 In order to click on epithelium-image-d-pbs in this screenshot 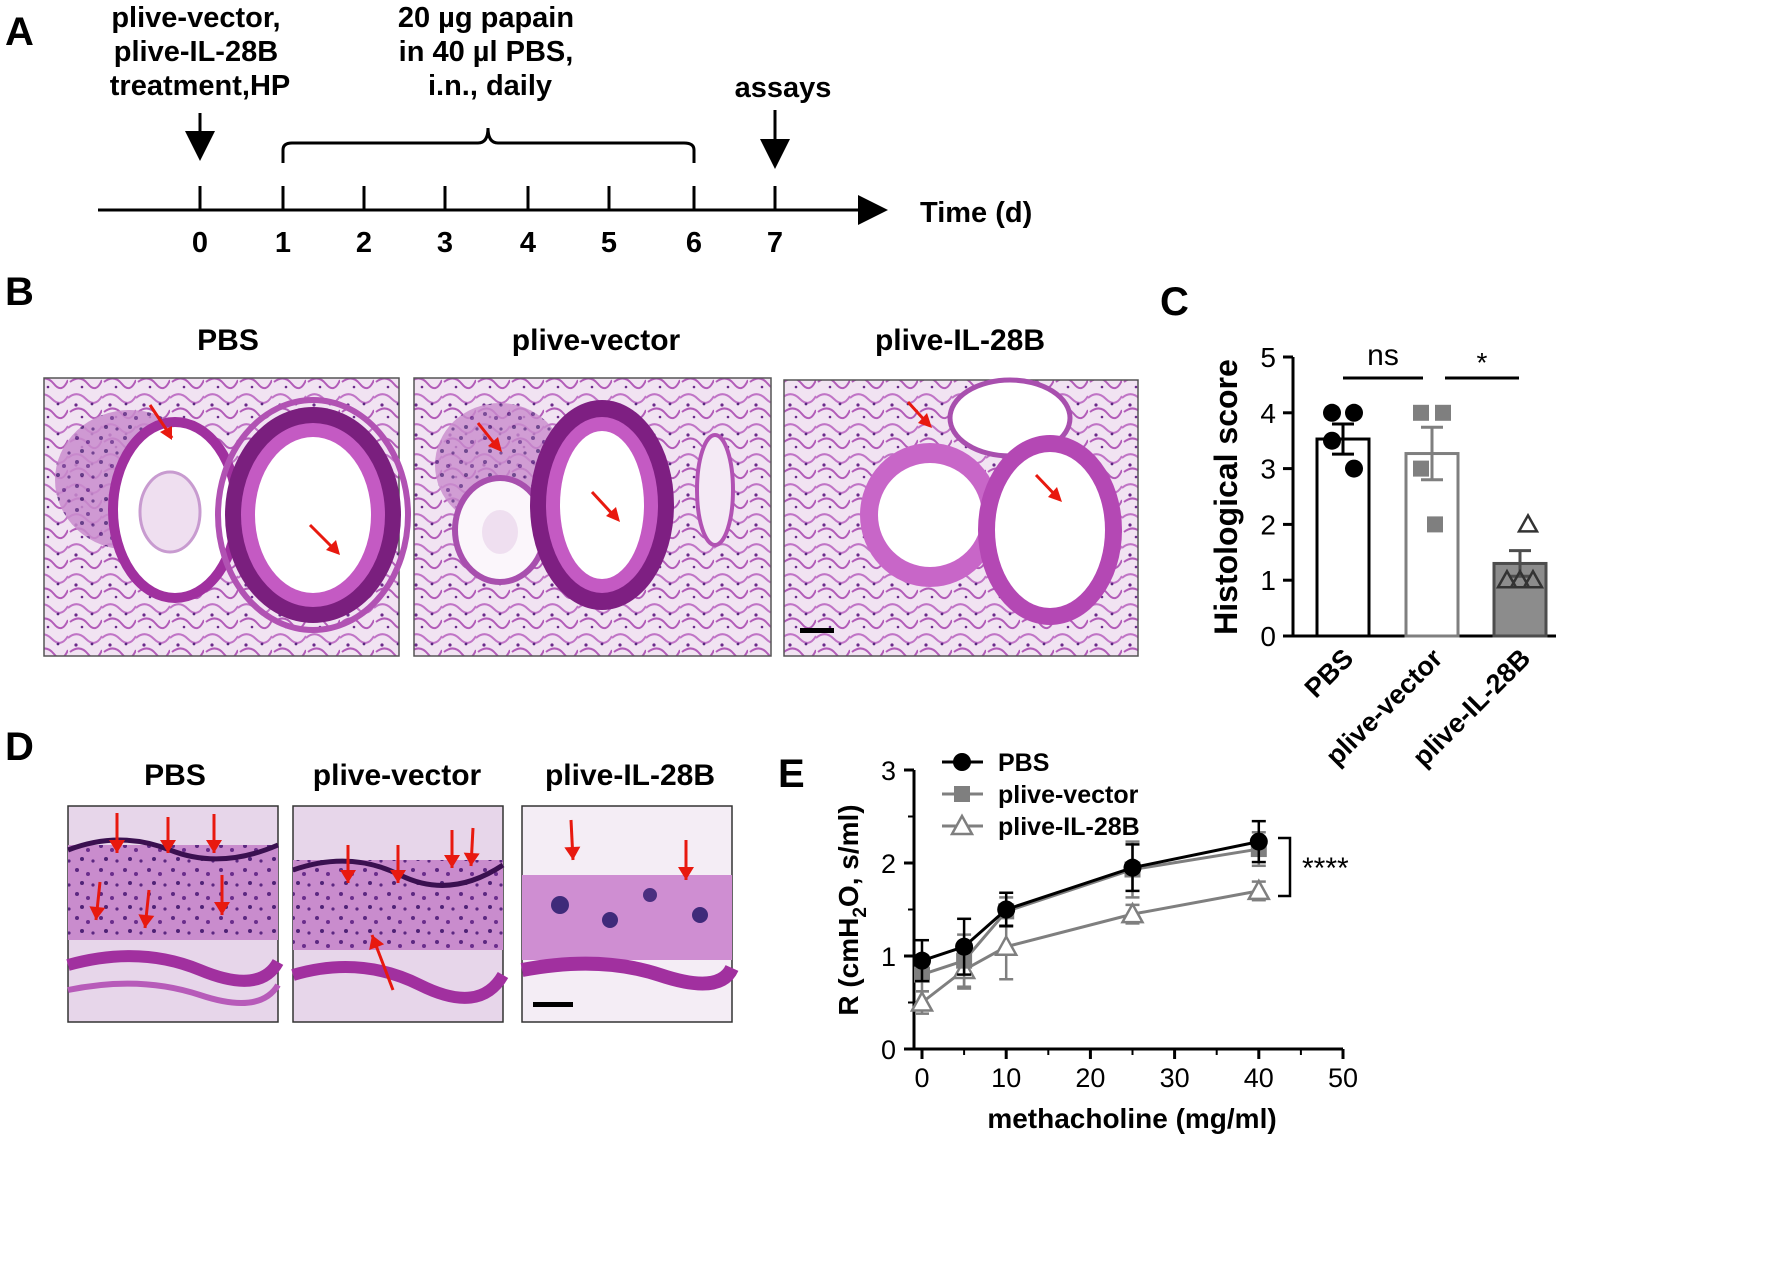, I will do `click(175, 914)`.